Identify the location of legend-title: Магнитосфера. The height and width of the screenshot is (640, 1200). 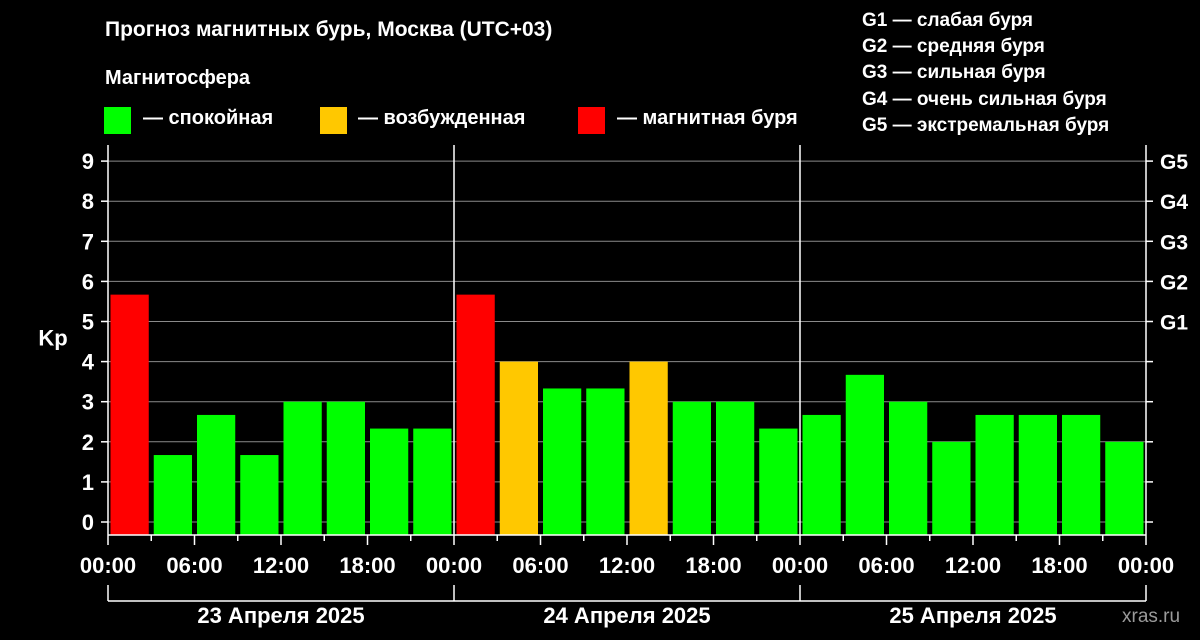
(178, 78).